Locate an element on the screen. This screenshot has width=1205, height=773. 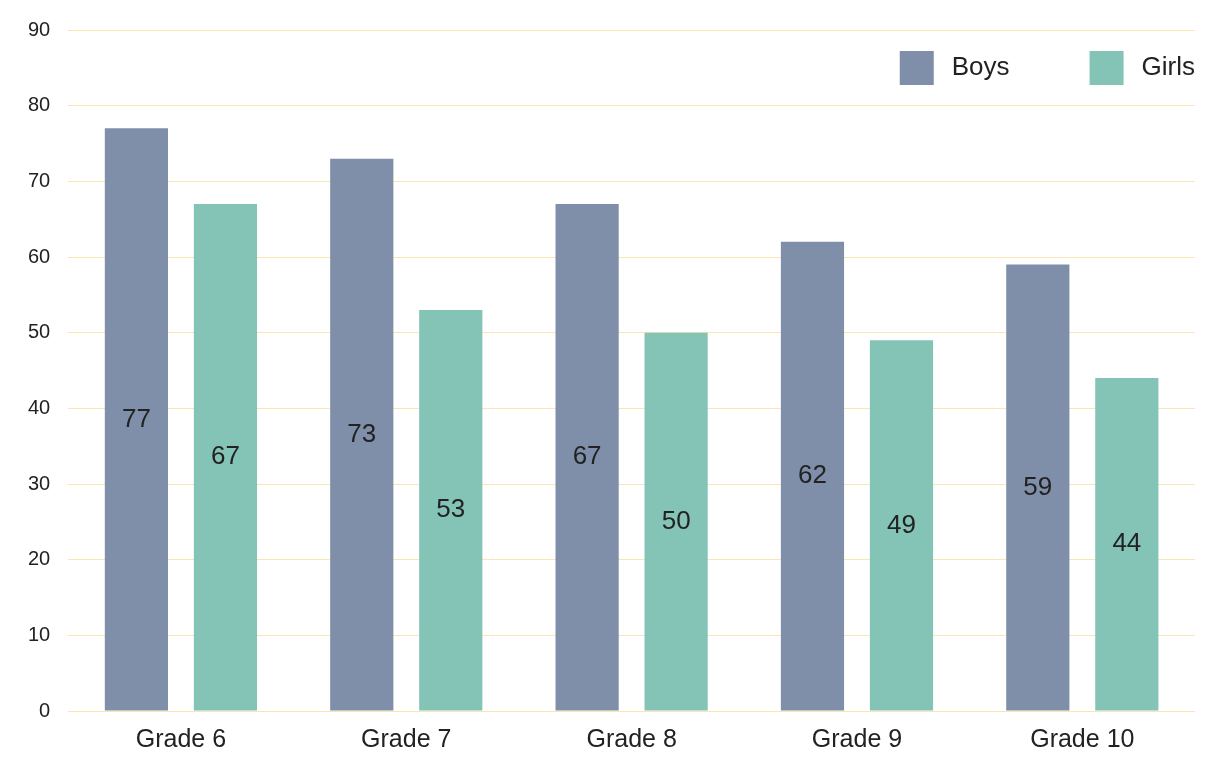
x-tick-label: Grade 7 is located at coordinates (406, 737).